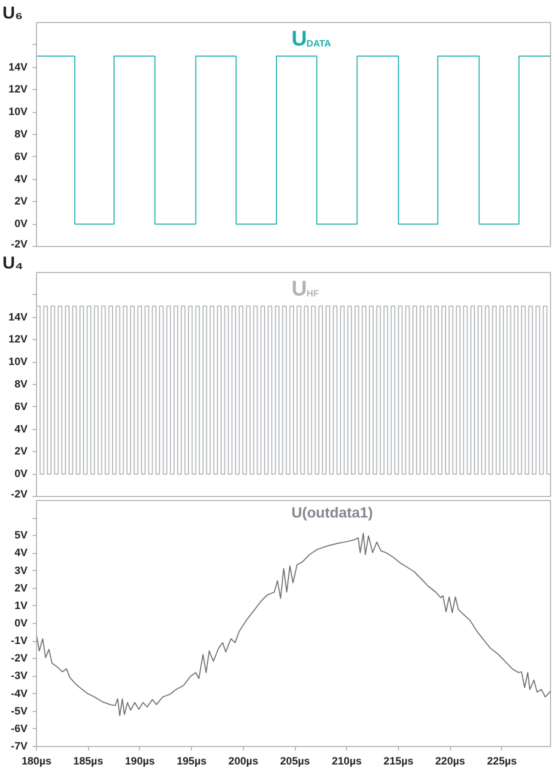 The height and width of the screenshot is (770, 552). I want to click on chart-title: U(outdata1), so click(333, 514).